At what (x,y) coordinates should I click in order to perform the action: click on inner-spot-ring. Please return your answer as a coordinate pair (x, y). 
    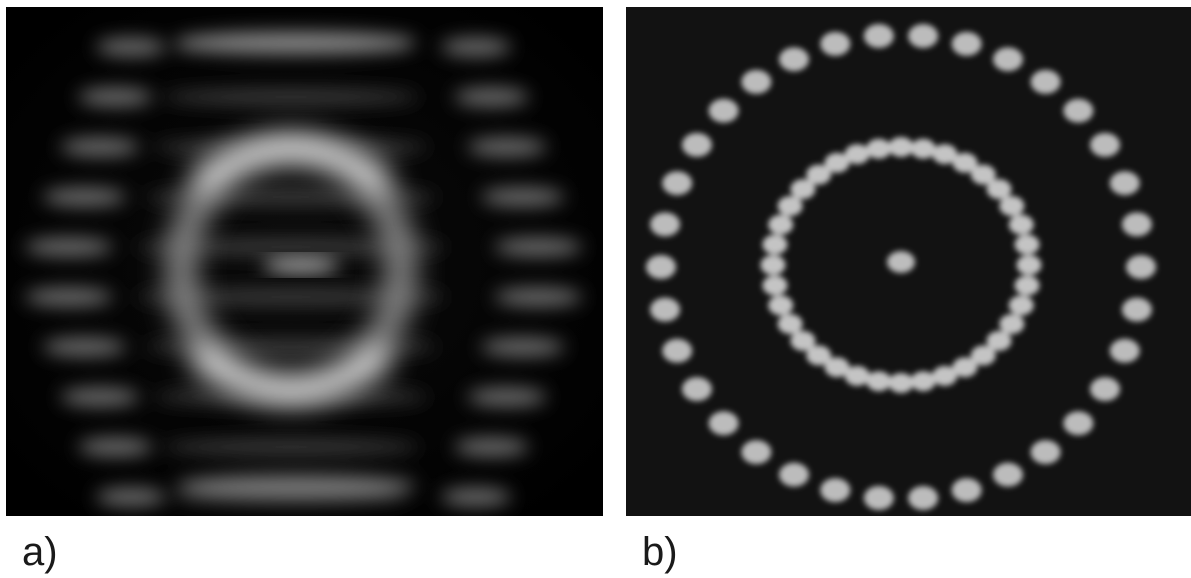
    Looking at the image, I should click on (901, 265).